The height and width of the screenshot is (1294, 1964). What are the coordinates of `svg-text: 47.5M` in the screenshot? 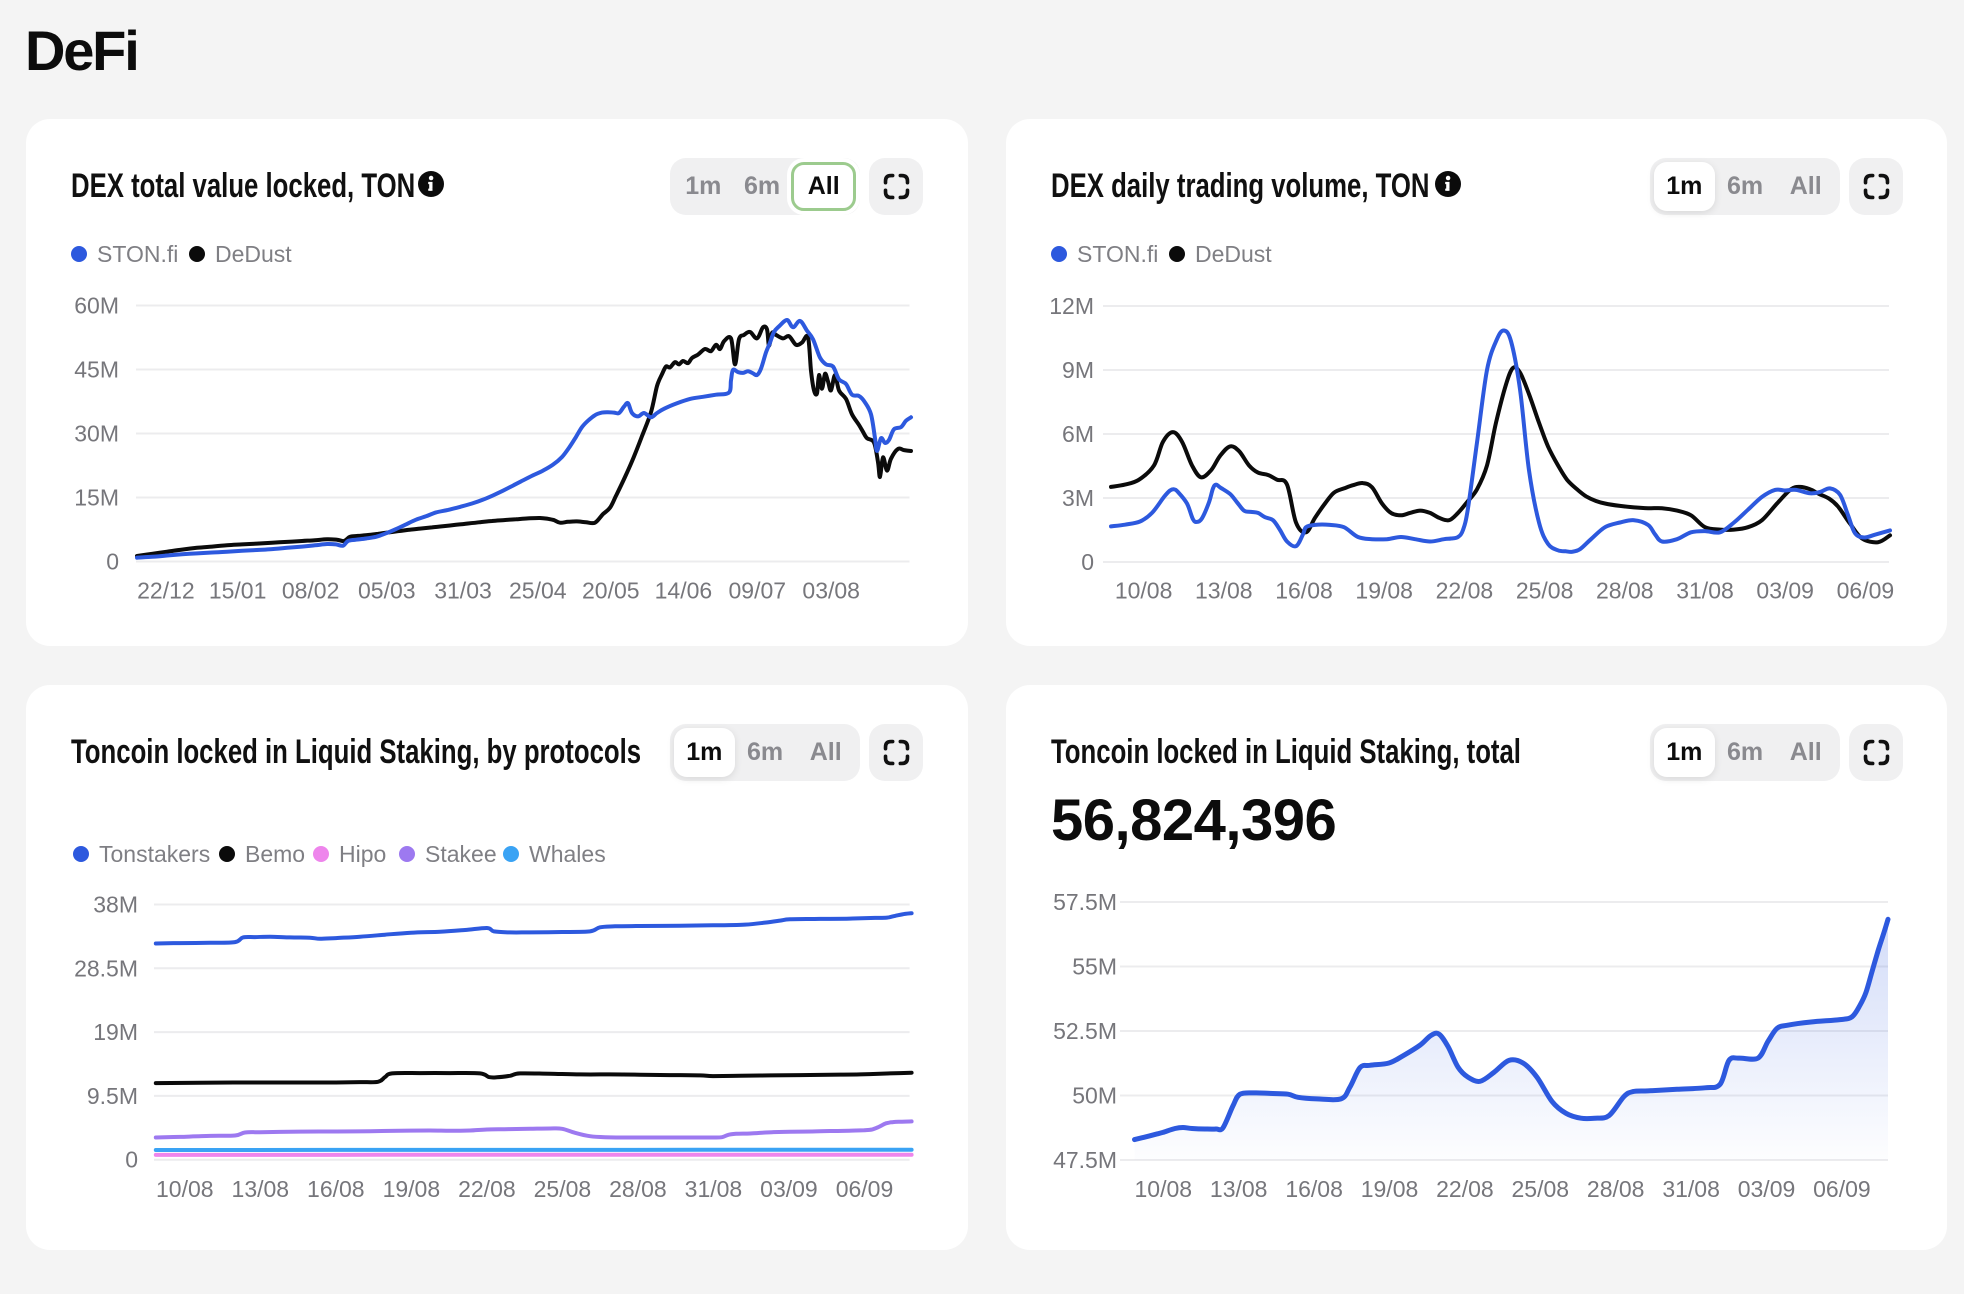 It's located at (1085, 1160).